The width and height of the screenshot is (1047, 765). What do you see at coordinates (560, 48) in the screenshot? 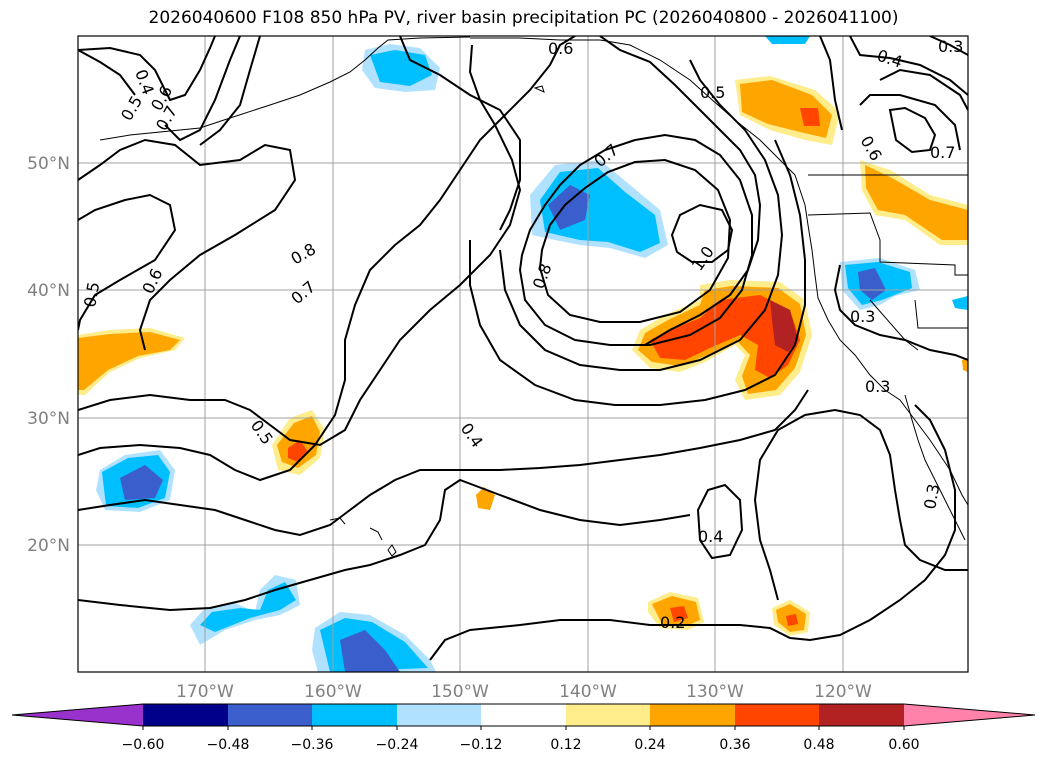
I see `contour-label: 0.6` at bounding box center [560, 48].